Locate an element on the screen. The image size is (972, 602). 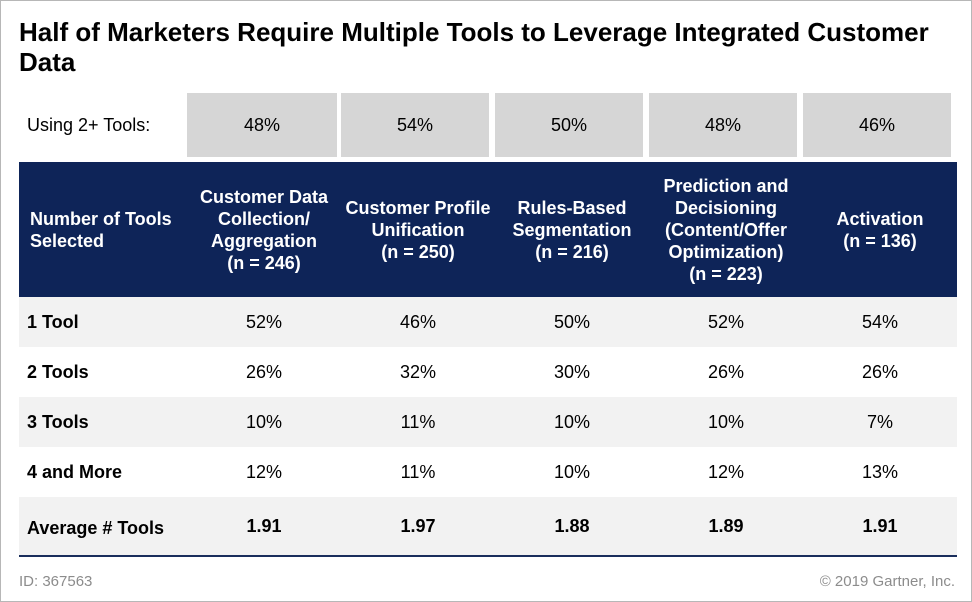
table-cell: 1.89 is located at coordinates (726, 525).